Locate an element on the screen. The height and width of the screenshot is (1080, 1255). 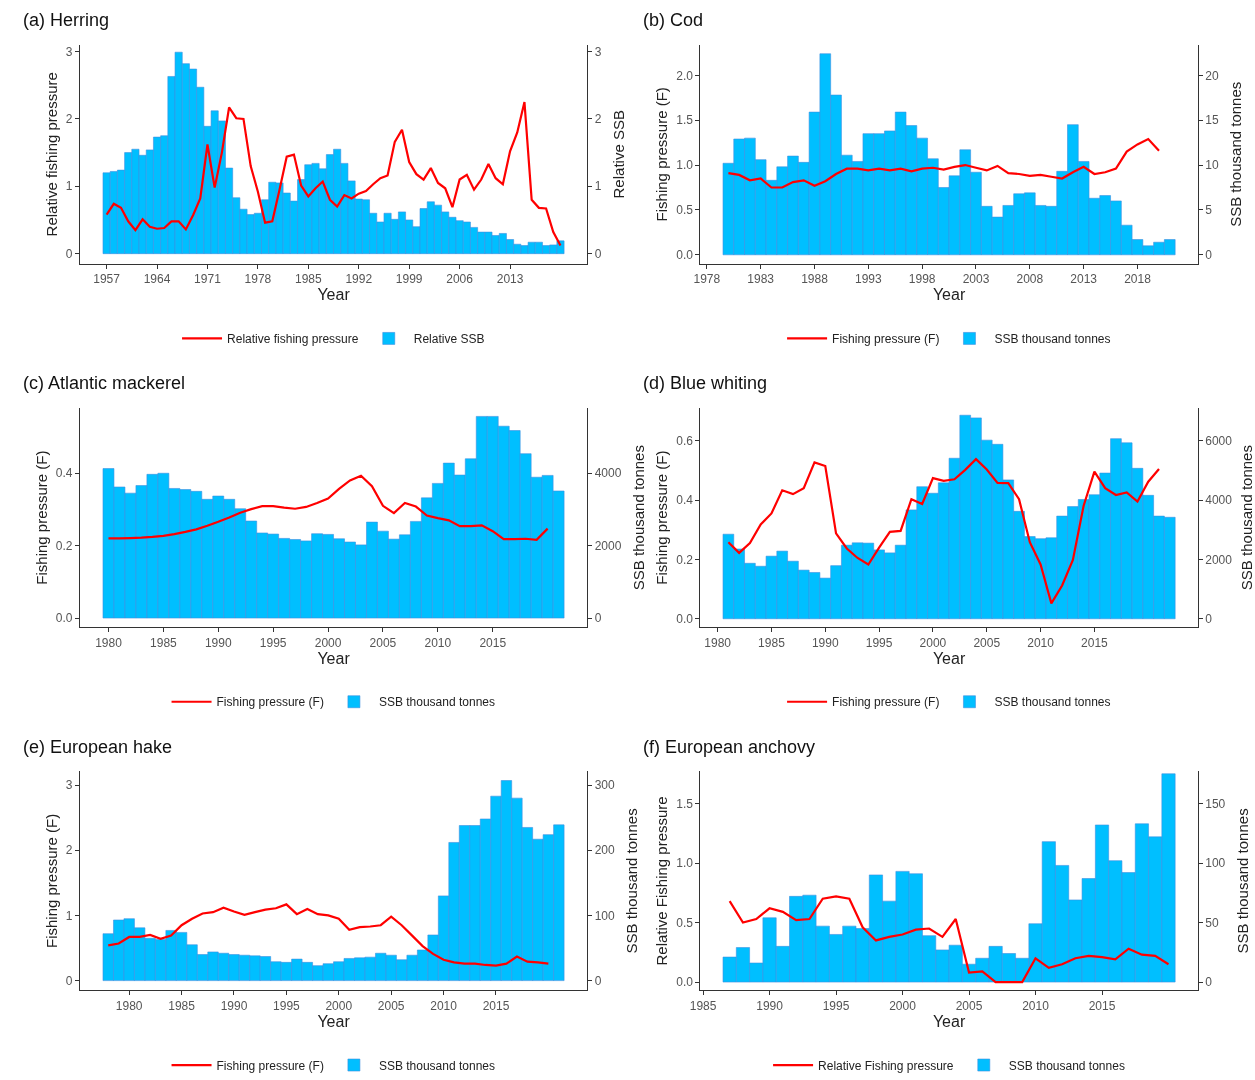
y2-tick-label: 15 is located at coordinates (1212, 120).